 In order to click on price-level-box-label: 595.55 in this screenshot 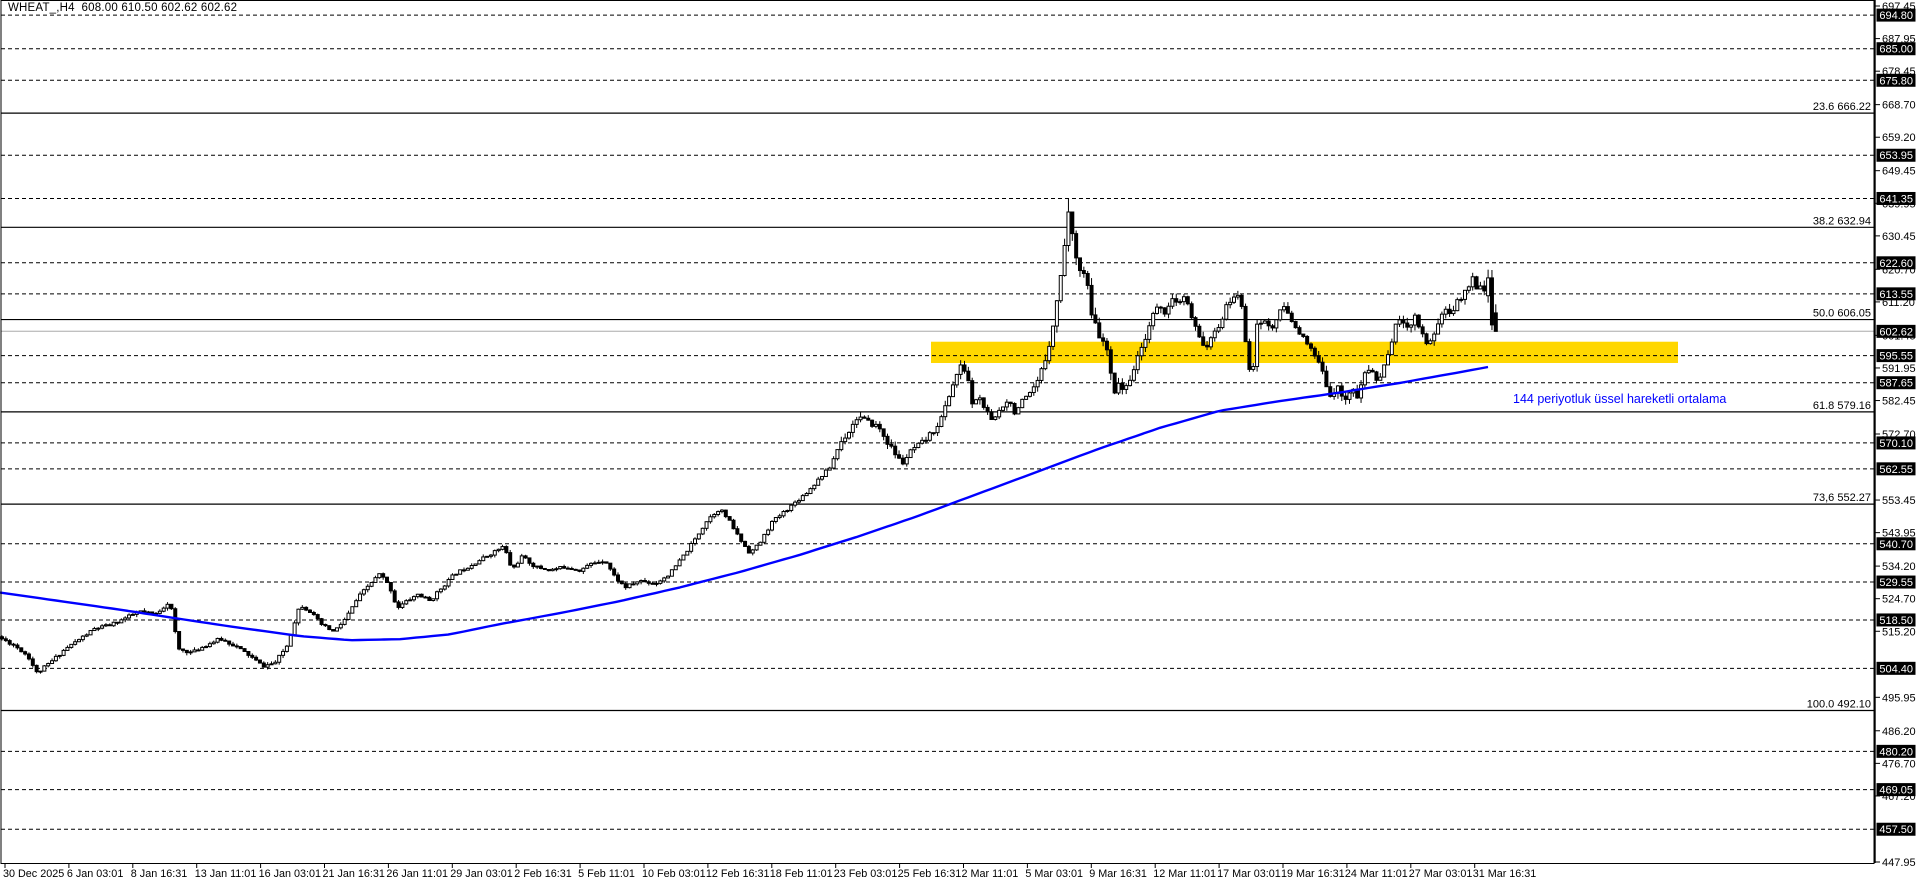, I will do `click(1896, 357)`.